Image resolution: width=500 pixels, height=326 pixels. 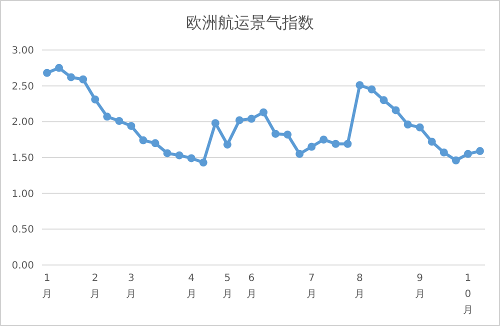 What do you see at coordinates (95, 286) in the screenshot?
I see `x-tick-label: 2月` at bounding box center [95, 286].